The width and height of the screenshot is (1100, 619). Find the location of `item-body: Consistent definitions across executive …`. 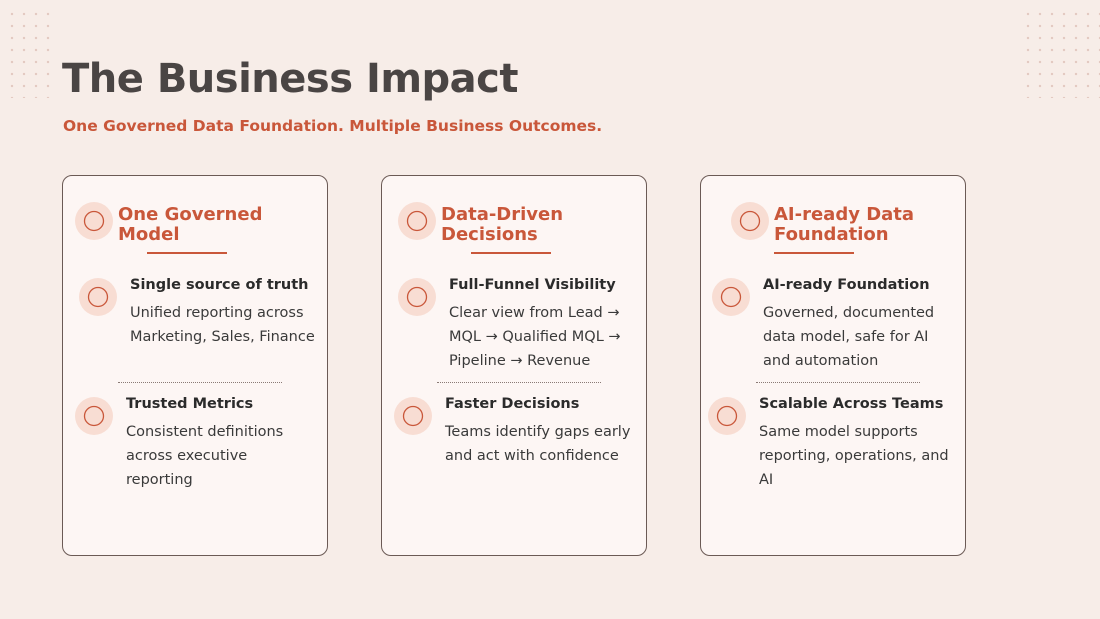

item-body: Consistent definitions across executive … is located at coordinates (205, 456).